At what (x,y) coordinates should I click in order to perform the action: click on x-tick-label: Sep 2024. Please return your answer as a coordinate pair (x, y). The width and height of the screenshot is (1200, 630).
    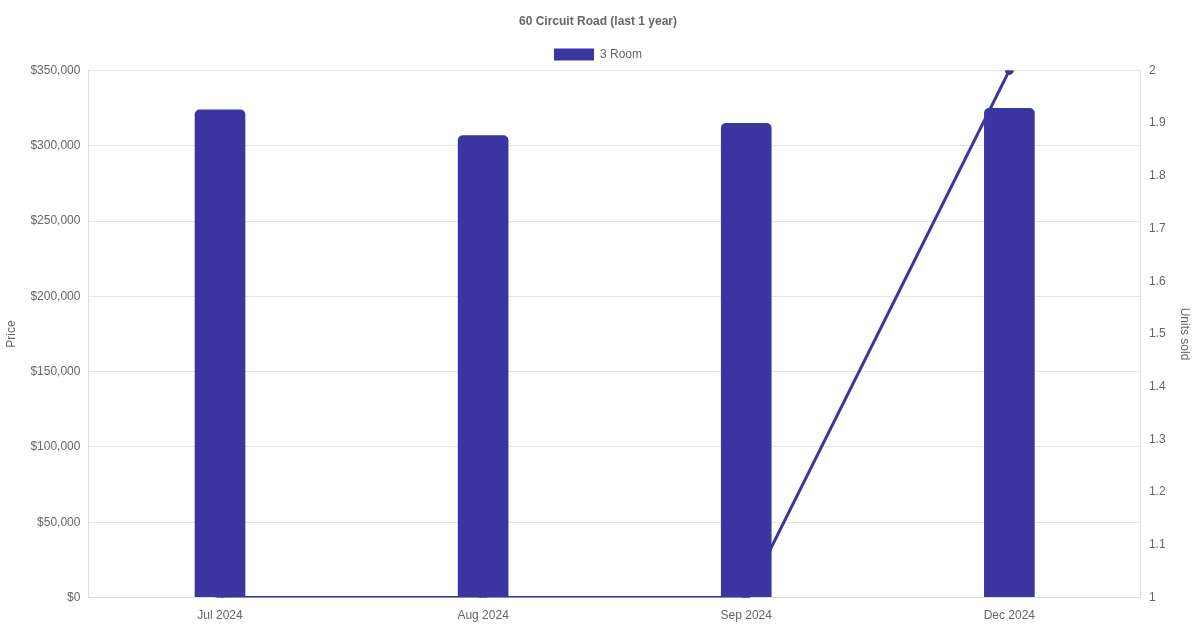
    Looking at the image, I should click on (746, 615).